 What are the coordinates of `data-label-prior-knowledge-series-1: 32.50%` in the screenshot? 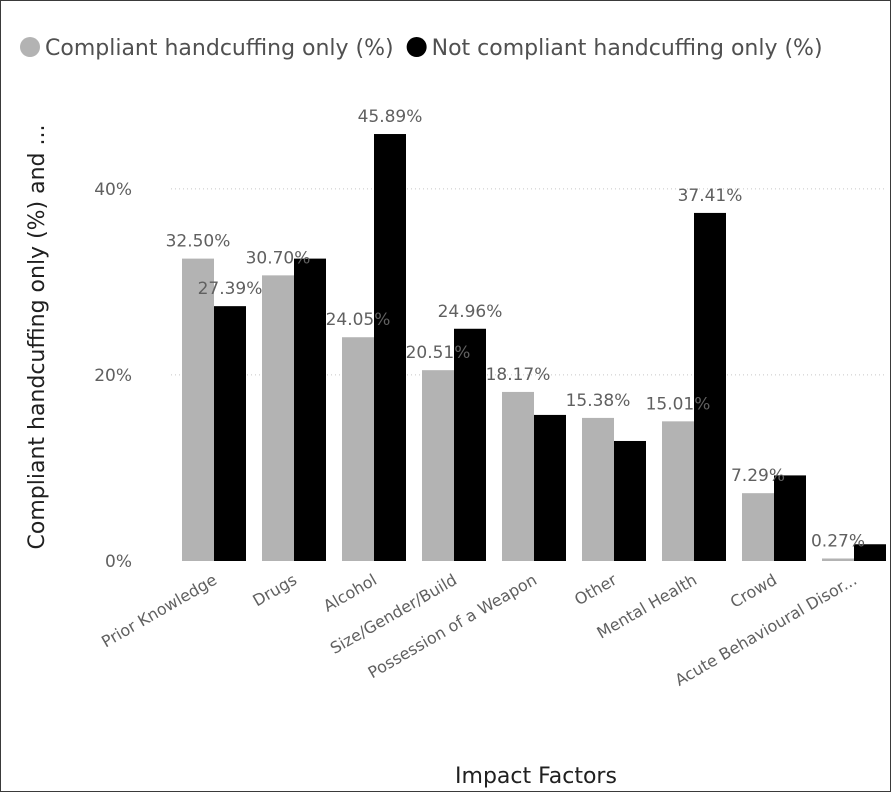 It's located at (198, 242).